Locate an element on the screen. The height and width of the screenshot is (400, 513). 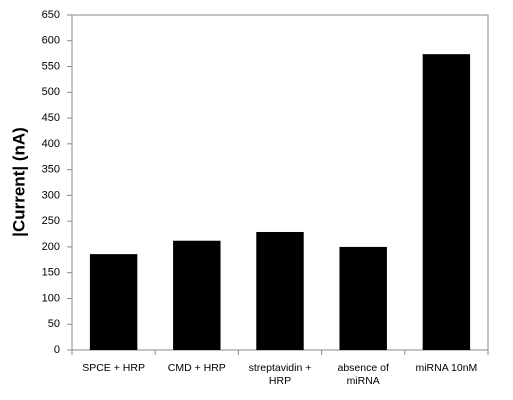
y-tick-label: 300 is located at coordinates (51, 195).